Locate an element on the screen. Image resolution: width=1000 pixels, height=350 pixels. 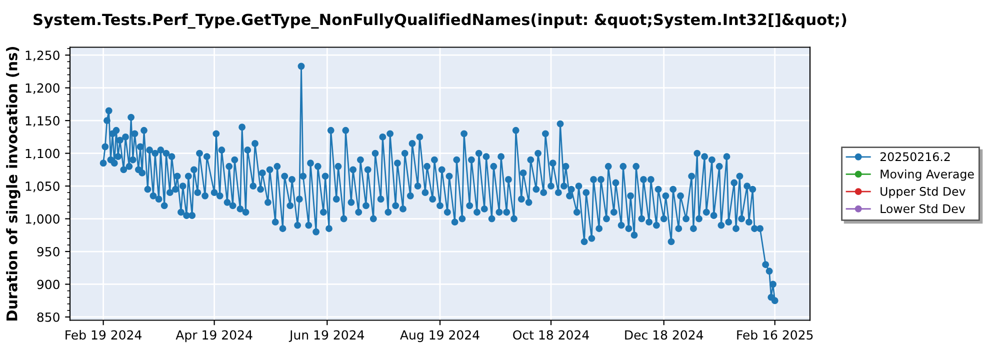
x-tick-label: Feb 19 2024 is located at coordinates (104, 335).